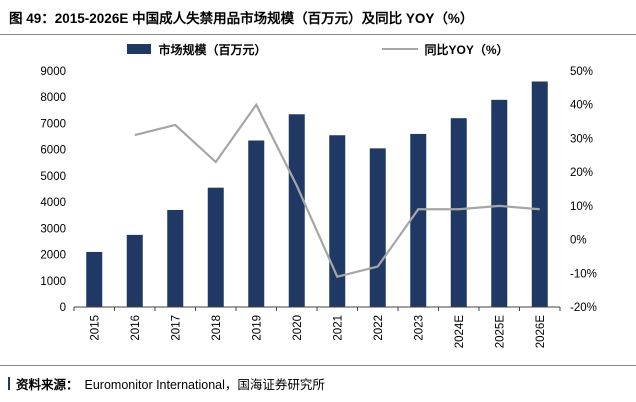 The image size is (636, 402). What do you see at coordinates (217, 328) in the screenshot?
I see `x-axis-tick-label: 2018` at bounding box center [217, 328].